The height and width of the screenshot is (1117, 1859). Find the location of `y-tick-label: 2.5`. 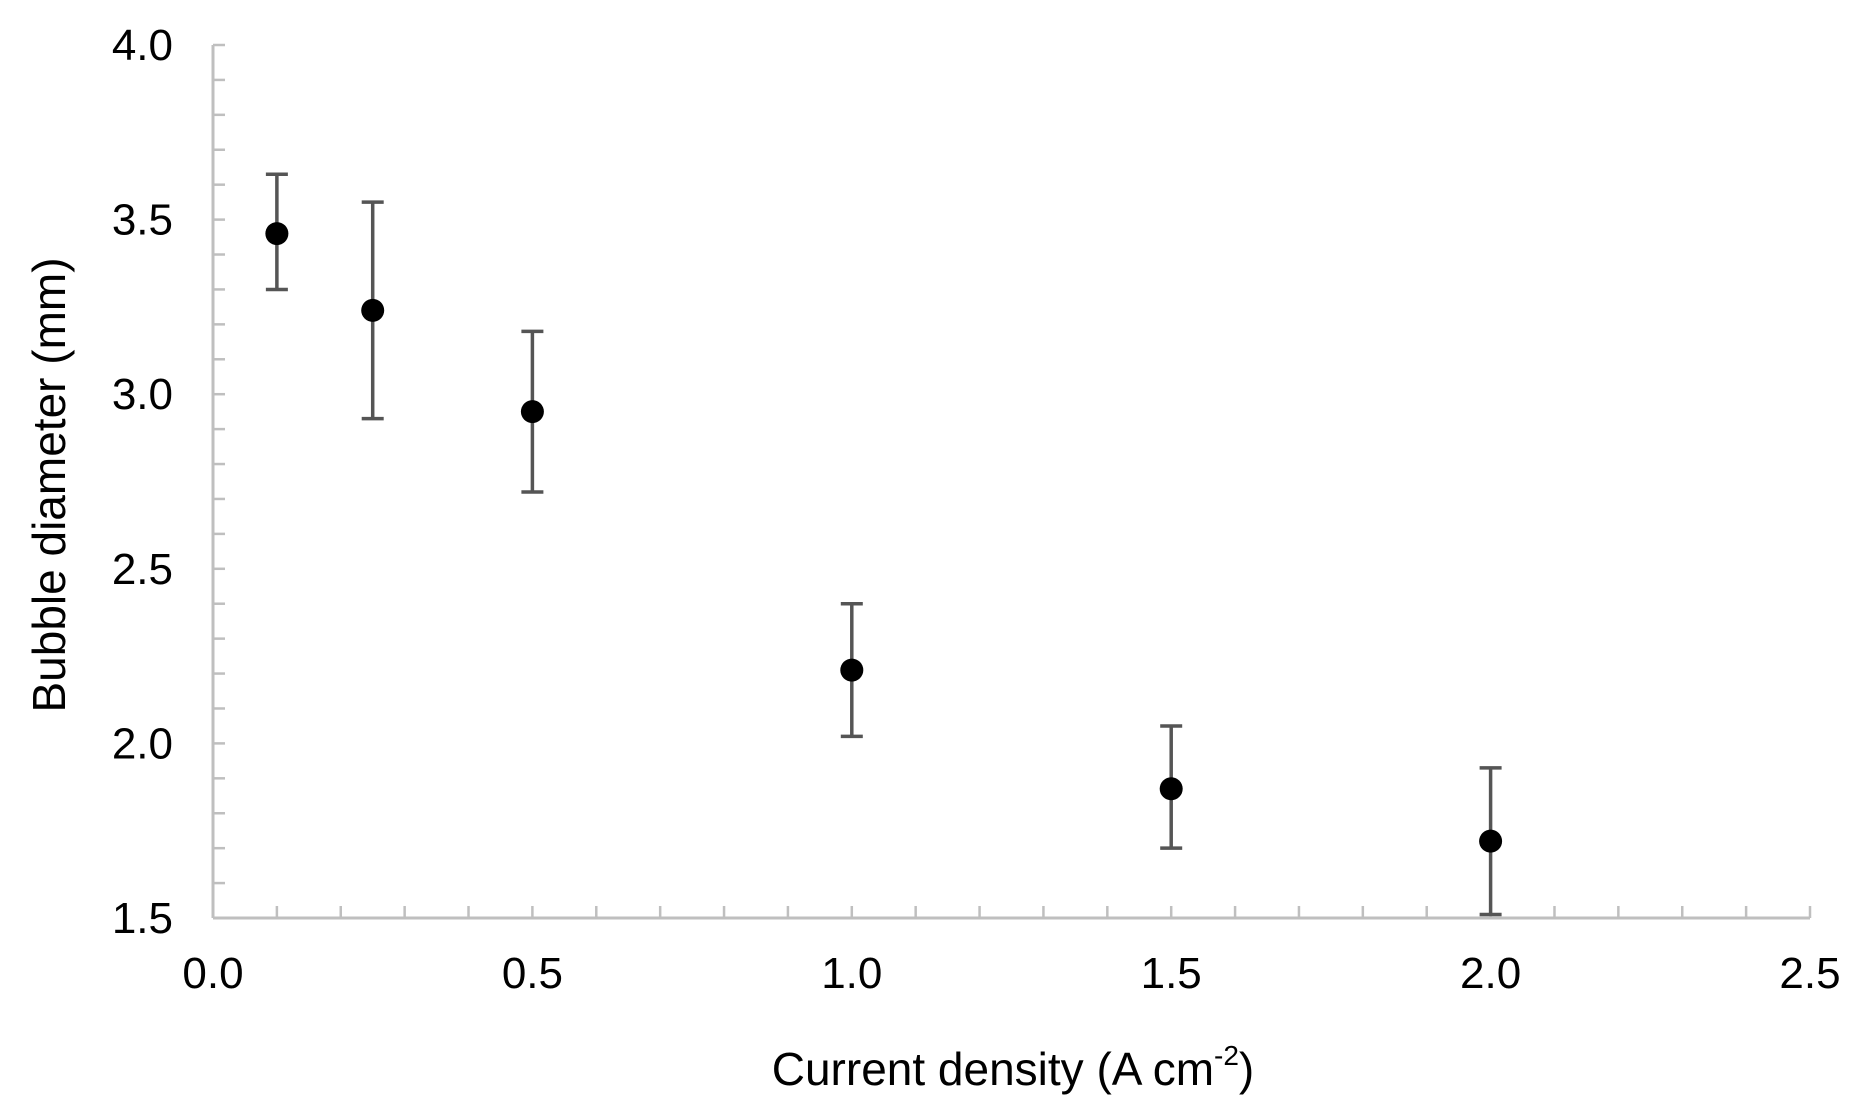

y-tick-label: 2.5 is located at coordinates (142, 569).